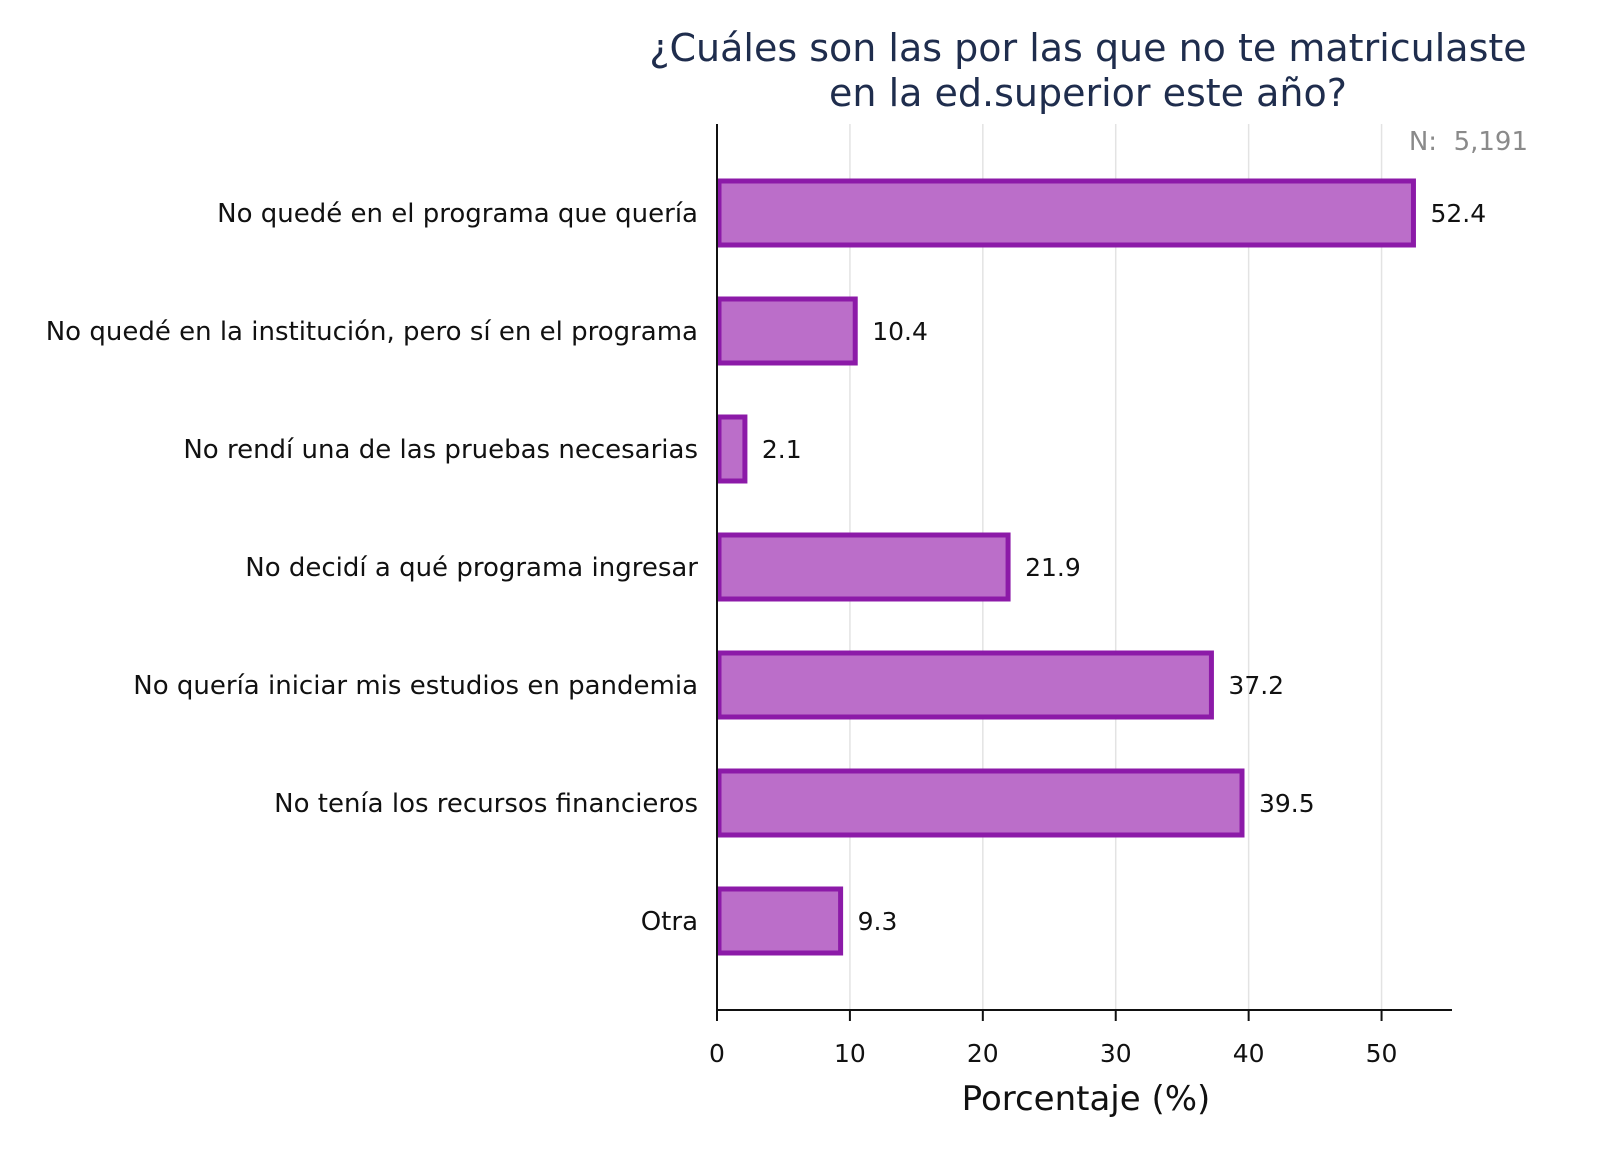 The height and width of the screenshot is (1168, 1606). What do you see at coordinates (1116, 1053) in the screenshot?
I see `x-tick-label-30: 30` at bounding box center [1116, 1053].